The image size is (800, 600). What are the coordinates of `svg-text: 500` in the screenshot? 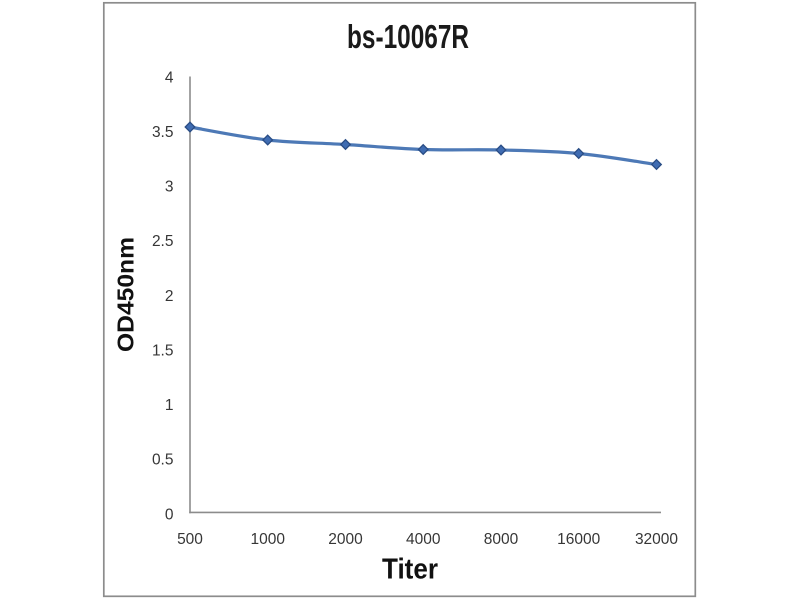 It's located at (190, 539).